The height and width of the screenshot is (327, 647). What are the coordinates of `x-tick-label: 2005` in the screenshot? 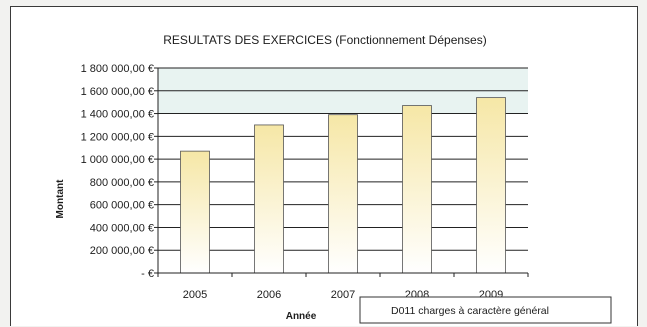 It's located at (195, 295).